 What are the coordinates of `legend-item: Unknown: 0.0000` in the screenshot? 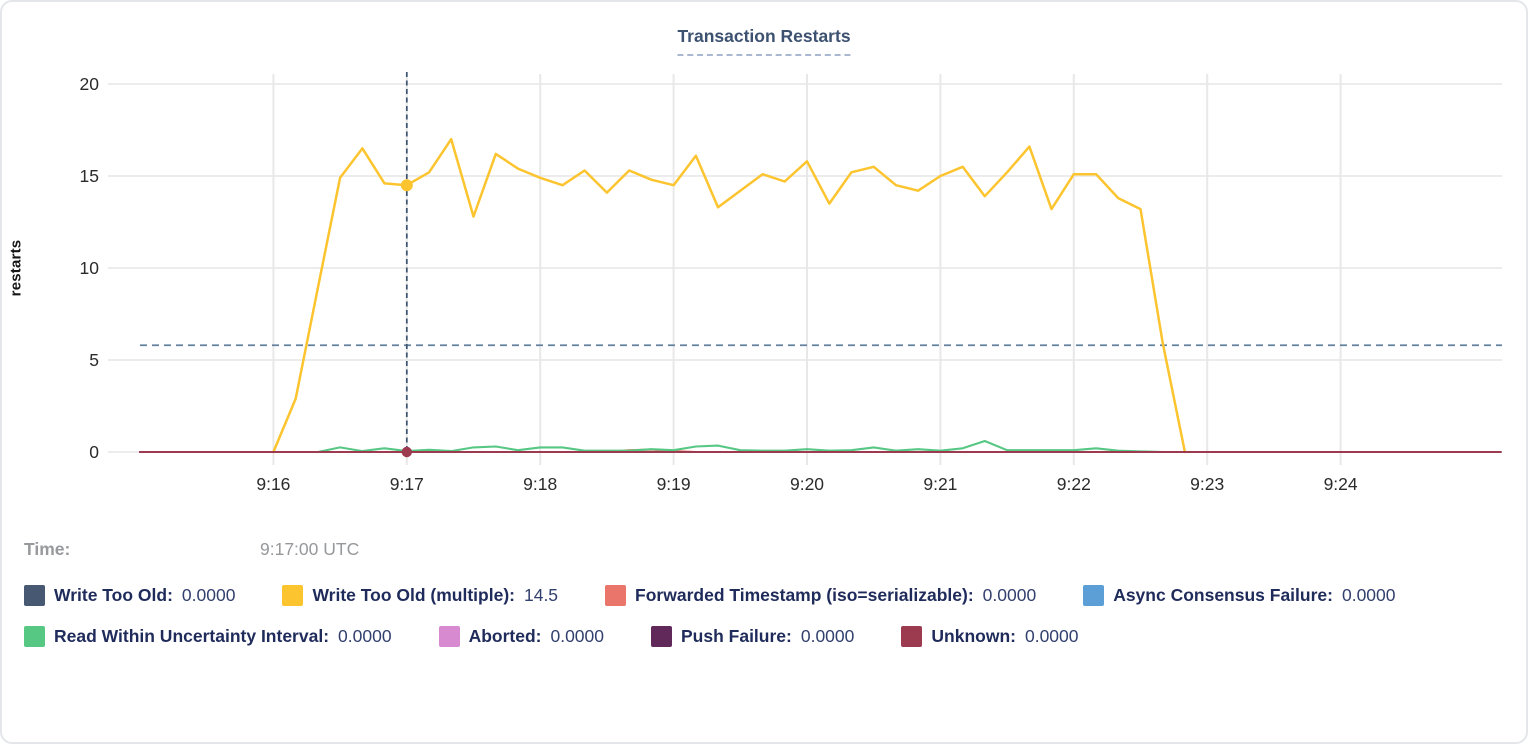 It's located at (990, 636).